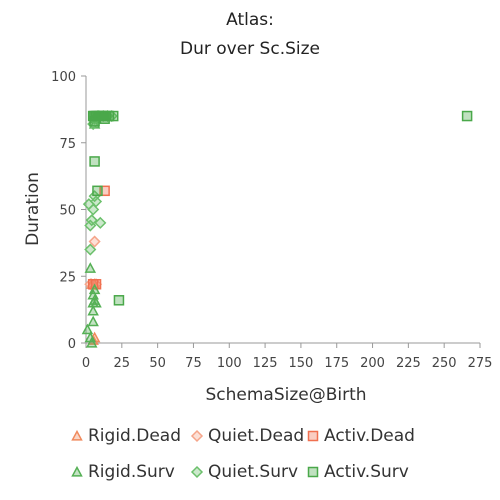 The height and width of the screenshot is (500, 500). I want to click on x-tick-label: 200, so click(372, 363).